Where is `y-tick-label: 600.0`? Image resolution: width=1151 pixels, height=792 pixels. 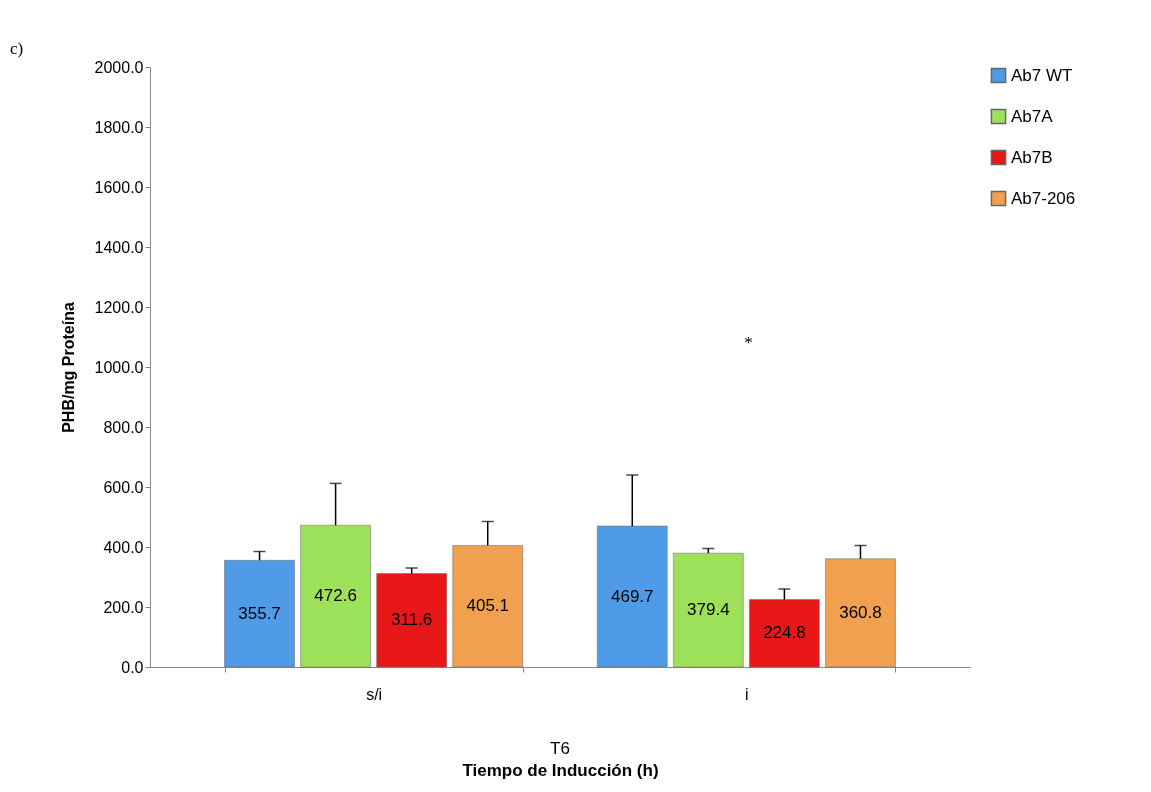
y-tick-label: 600.0 is located at coordinates (123, 487).